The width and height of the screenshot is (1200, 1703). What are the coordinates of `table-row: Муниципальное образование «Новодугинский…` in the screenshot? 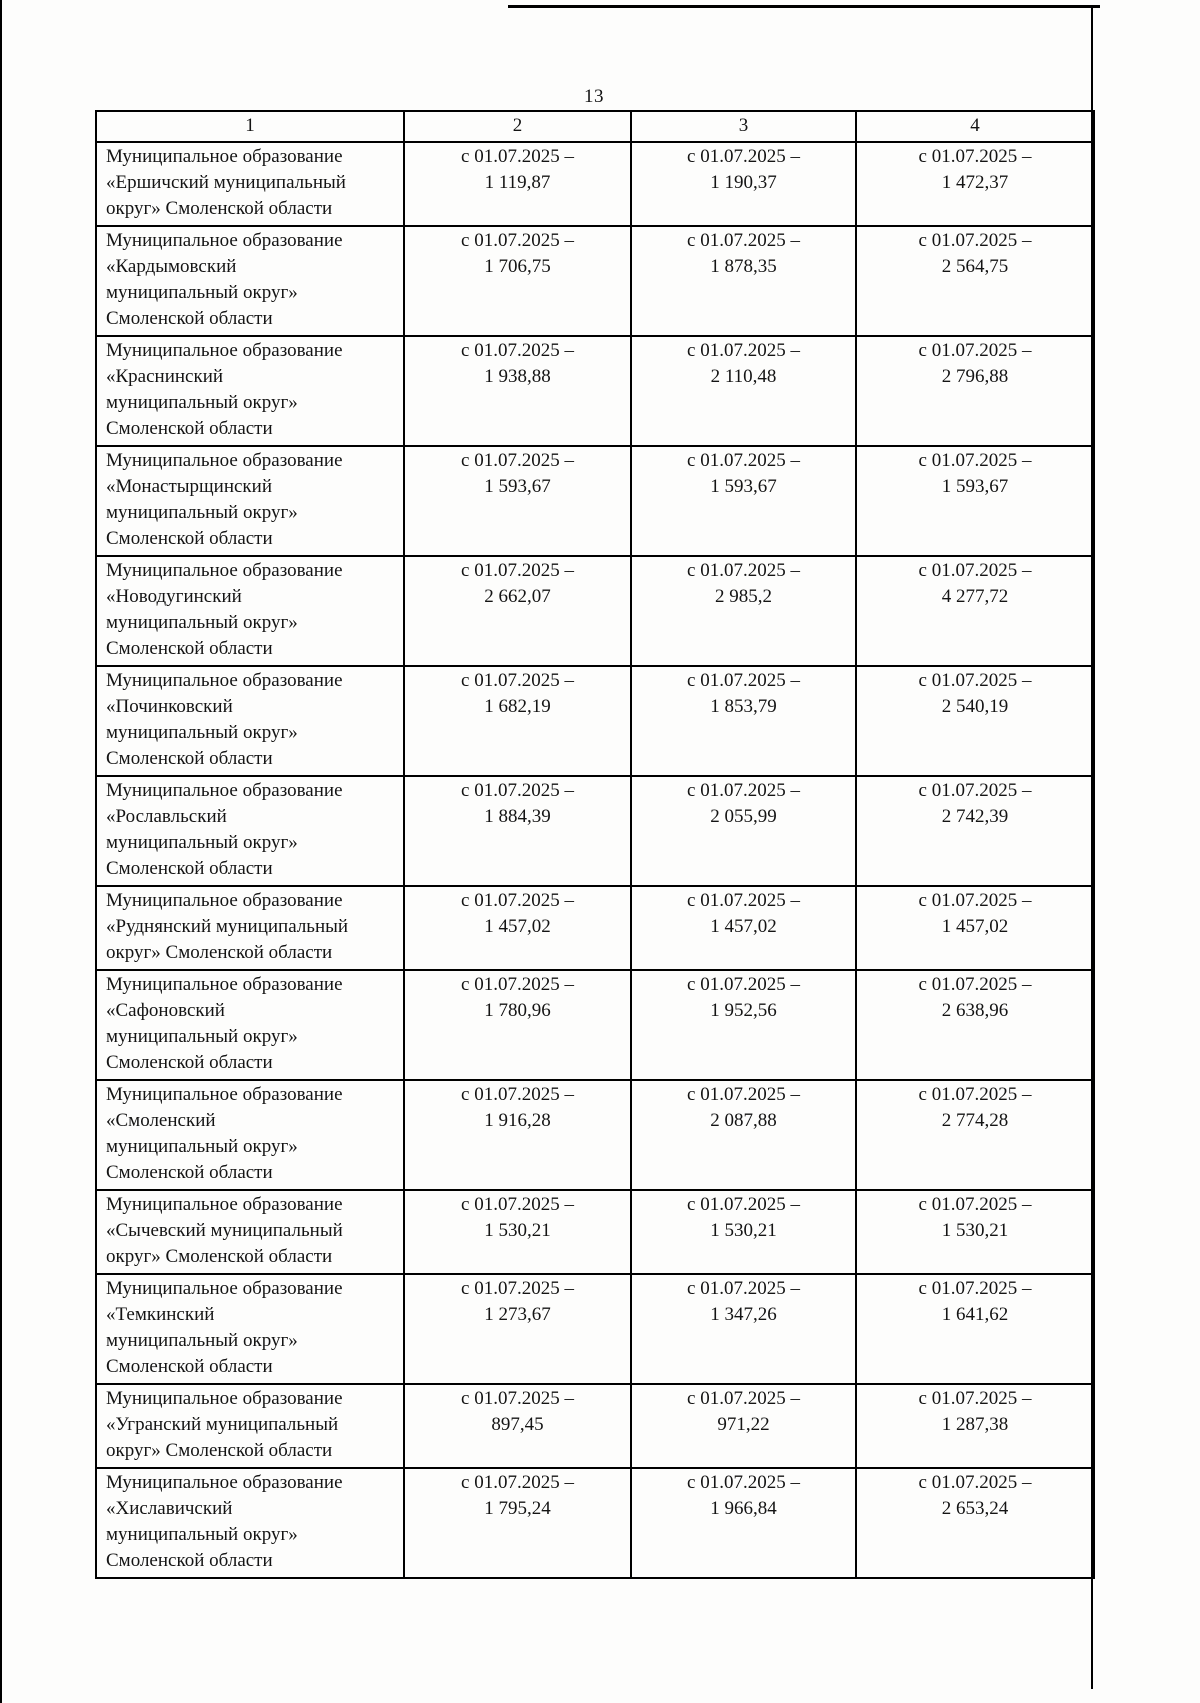 It's located at (595, 611).